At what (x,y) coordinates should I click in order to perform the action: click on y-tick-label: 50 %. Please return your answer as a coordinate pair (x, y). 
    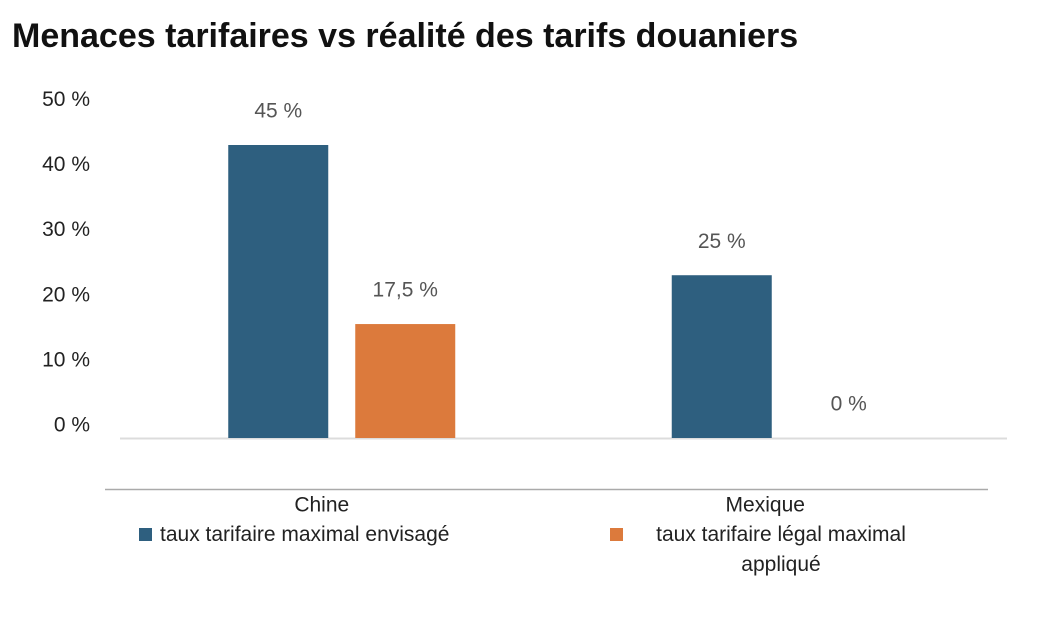
    Looking at the image, I should click on (66, 99).